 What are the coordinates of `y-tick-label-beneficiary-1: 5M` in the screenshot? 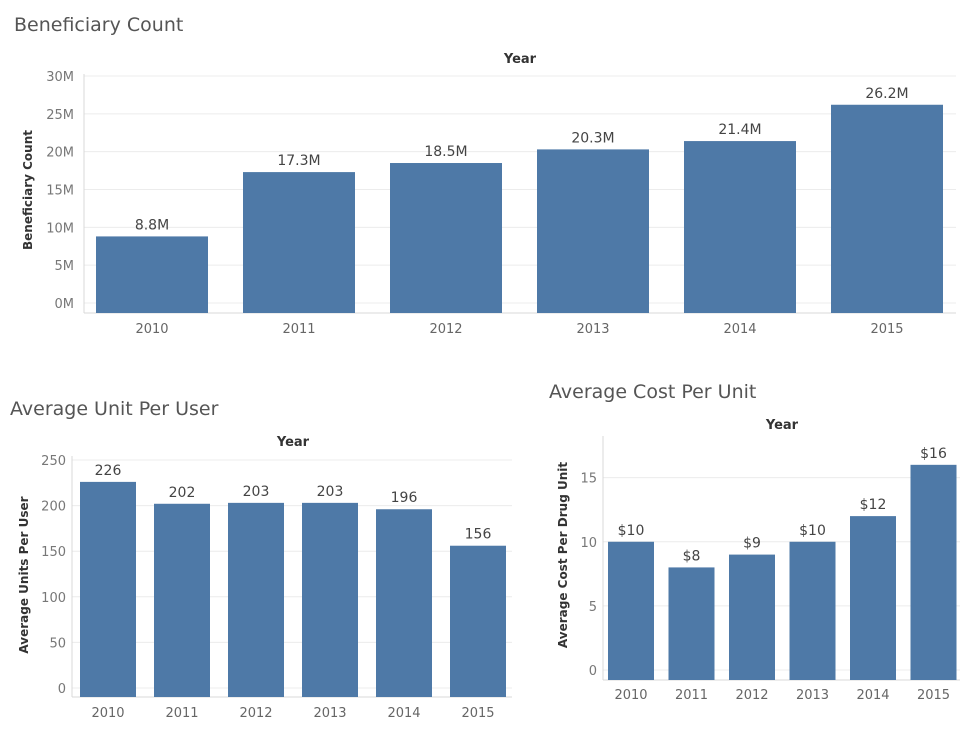 It's located at (65, 266).